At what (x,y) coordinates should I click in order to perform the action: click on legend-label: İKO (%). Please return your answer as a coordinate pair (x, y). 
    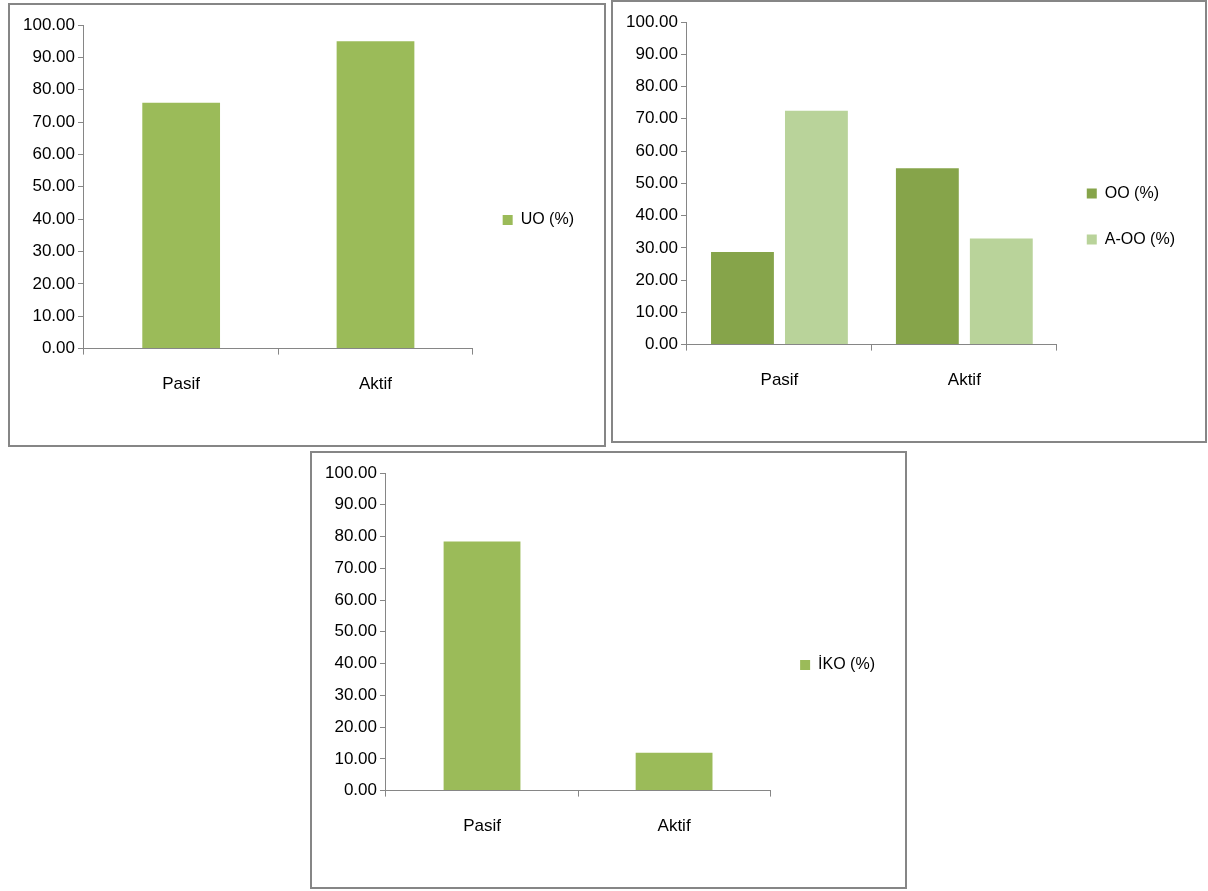
    Looking at the image, I should click on (846, 663).